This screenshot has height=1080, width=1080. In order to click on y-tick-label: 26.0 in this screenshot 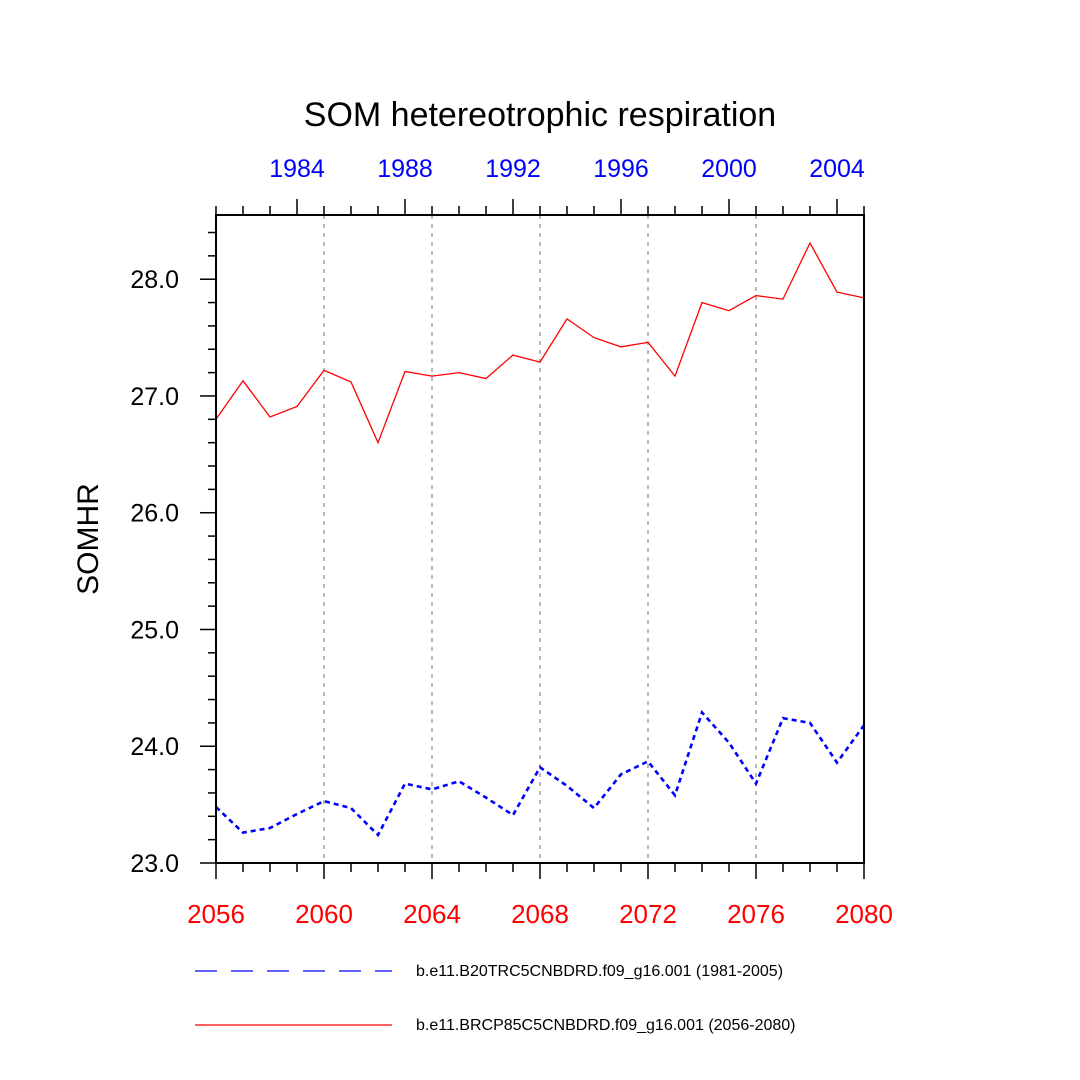, I will do `click(154, 514)`.